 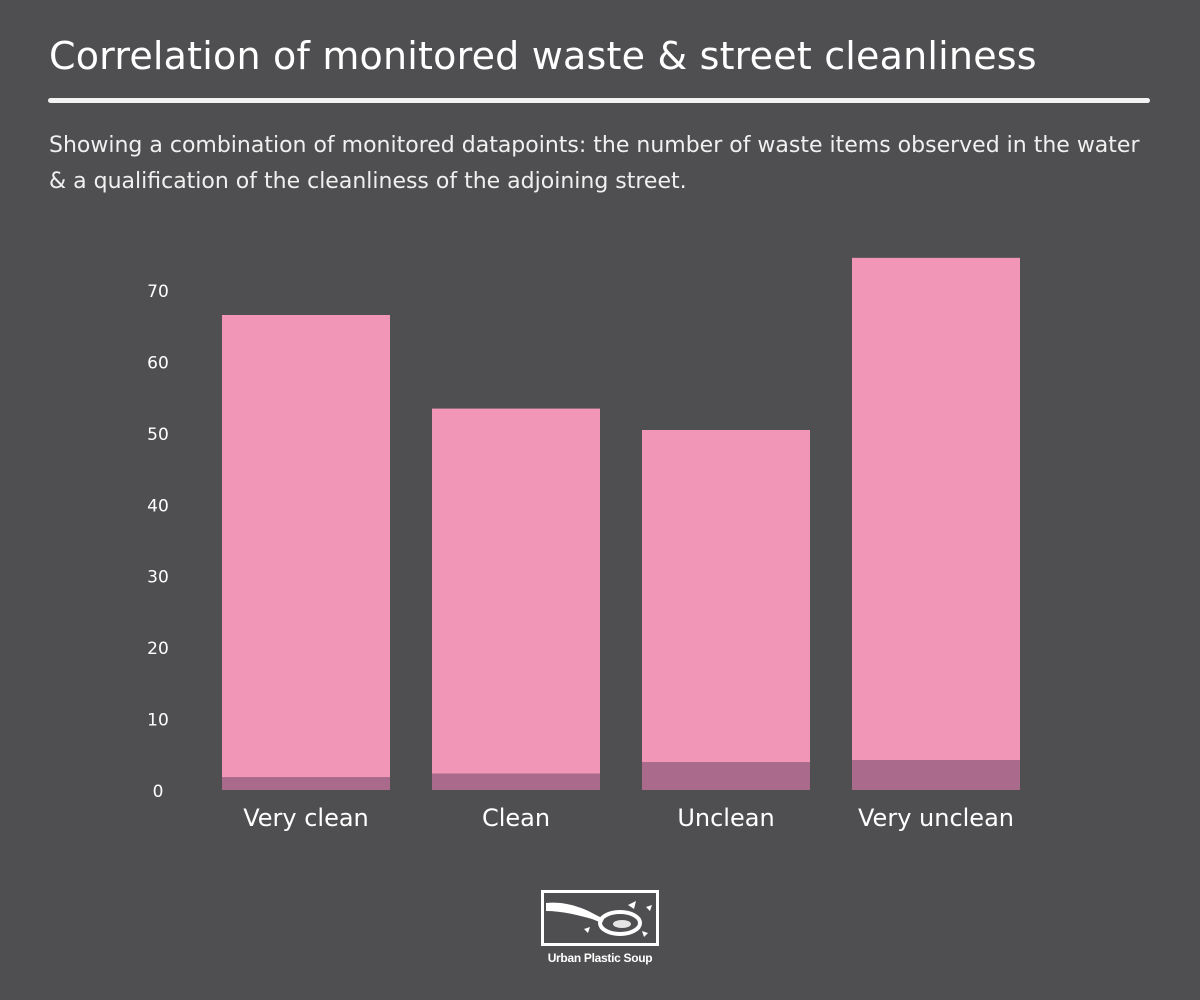 What do you see at coordinates (725, 818) in the screenshot?
I see `x-category-label: Unclean` at bounding box center [725, 818].